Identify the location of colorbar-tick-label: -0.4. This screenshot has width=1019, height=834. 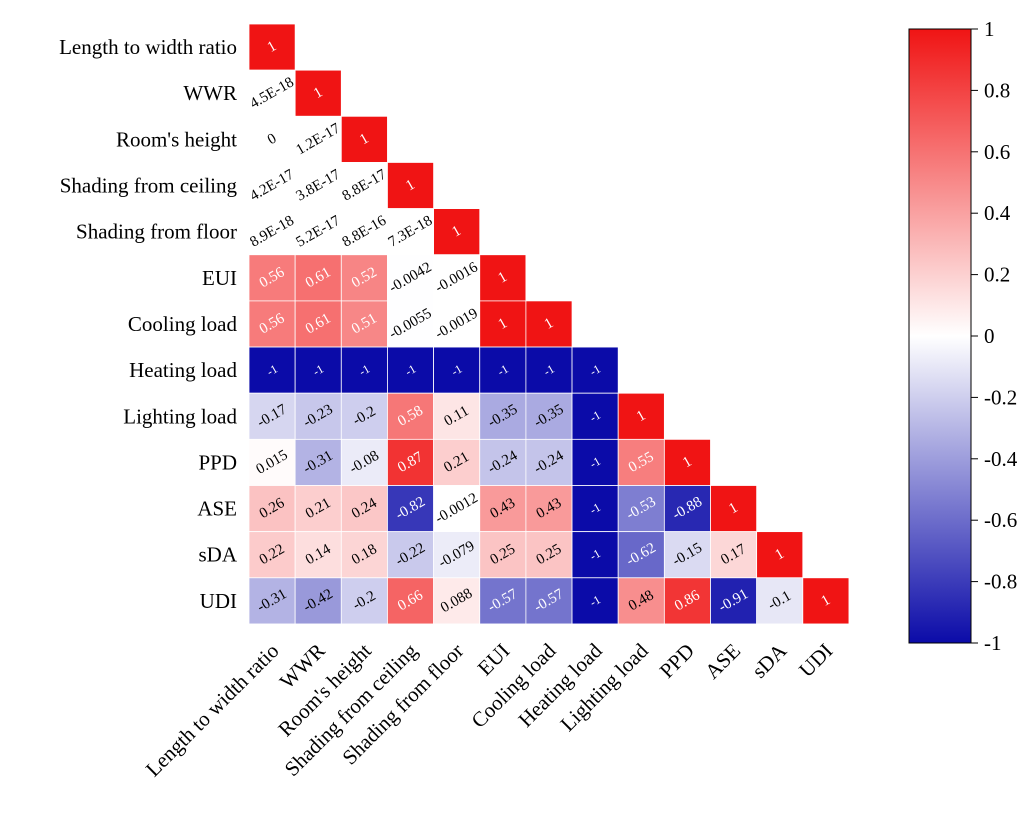
(1001, 459).